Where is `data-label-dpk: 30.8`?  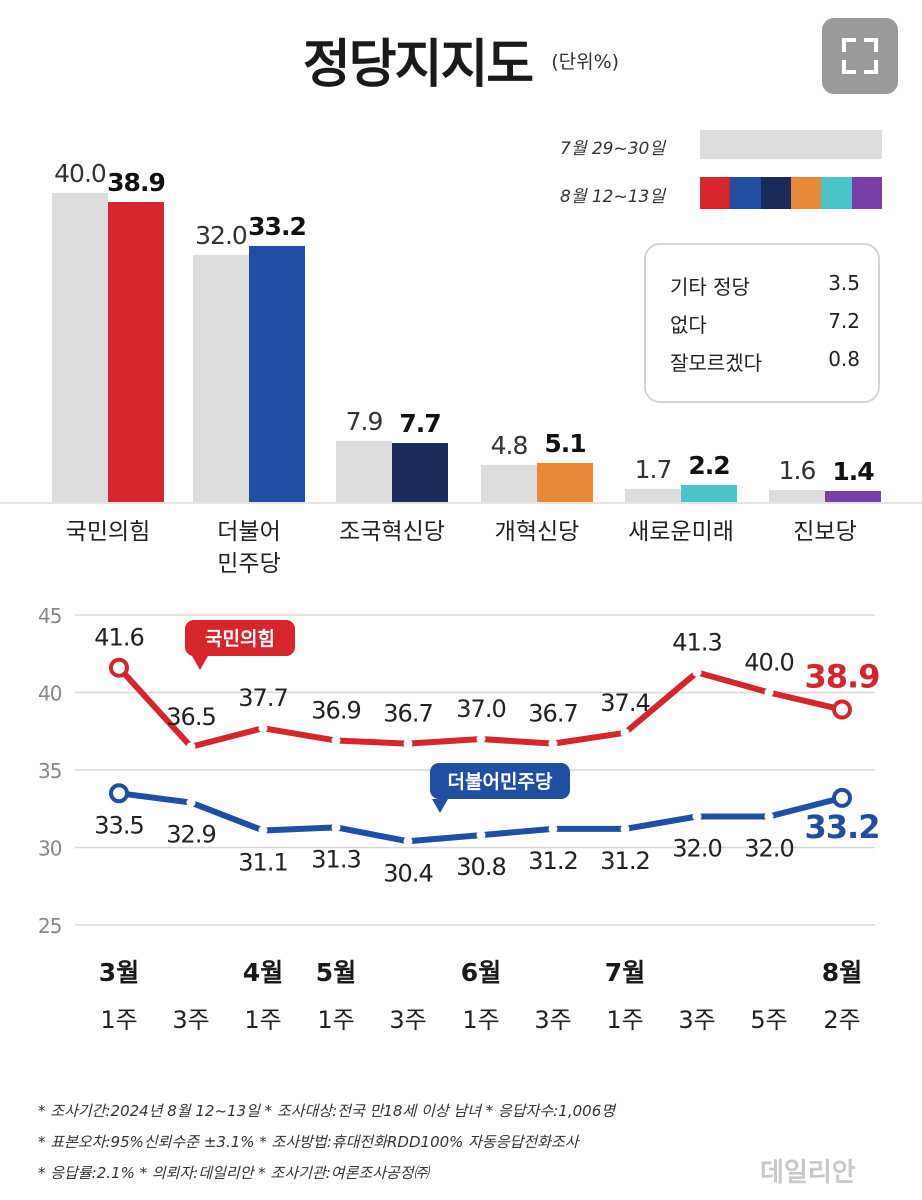
data-label-dpk: 30.8 is located at coordinates (480, 867).